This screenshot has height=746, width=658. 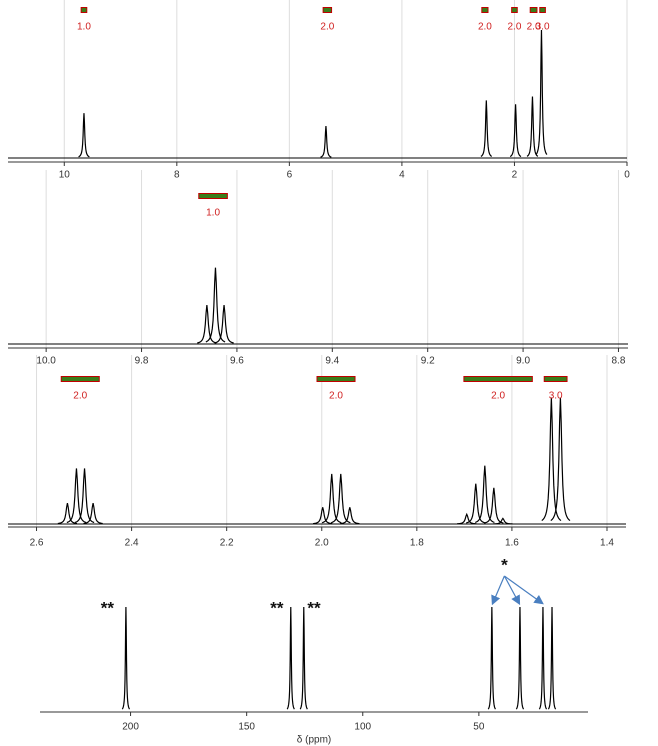 I want to click on x-tick-label: 6, so click(x=290, y=175).